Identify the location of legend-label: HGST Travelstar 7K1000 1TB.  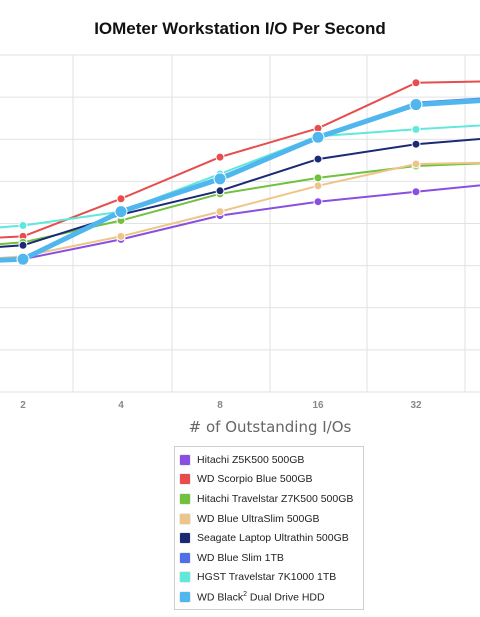
(267, 577).